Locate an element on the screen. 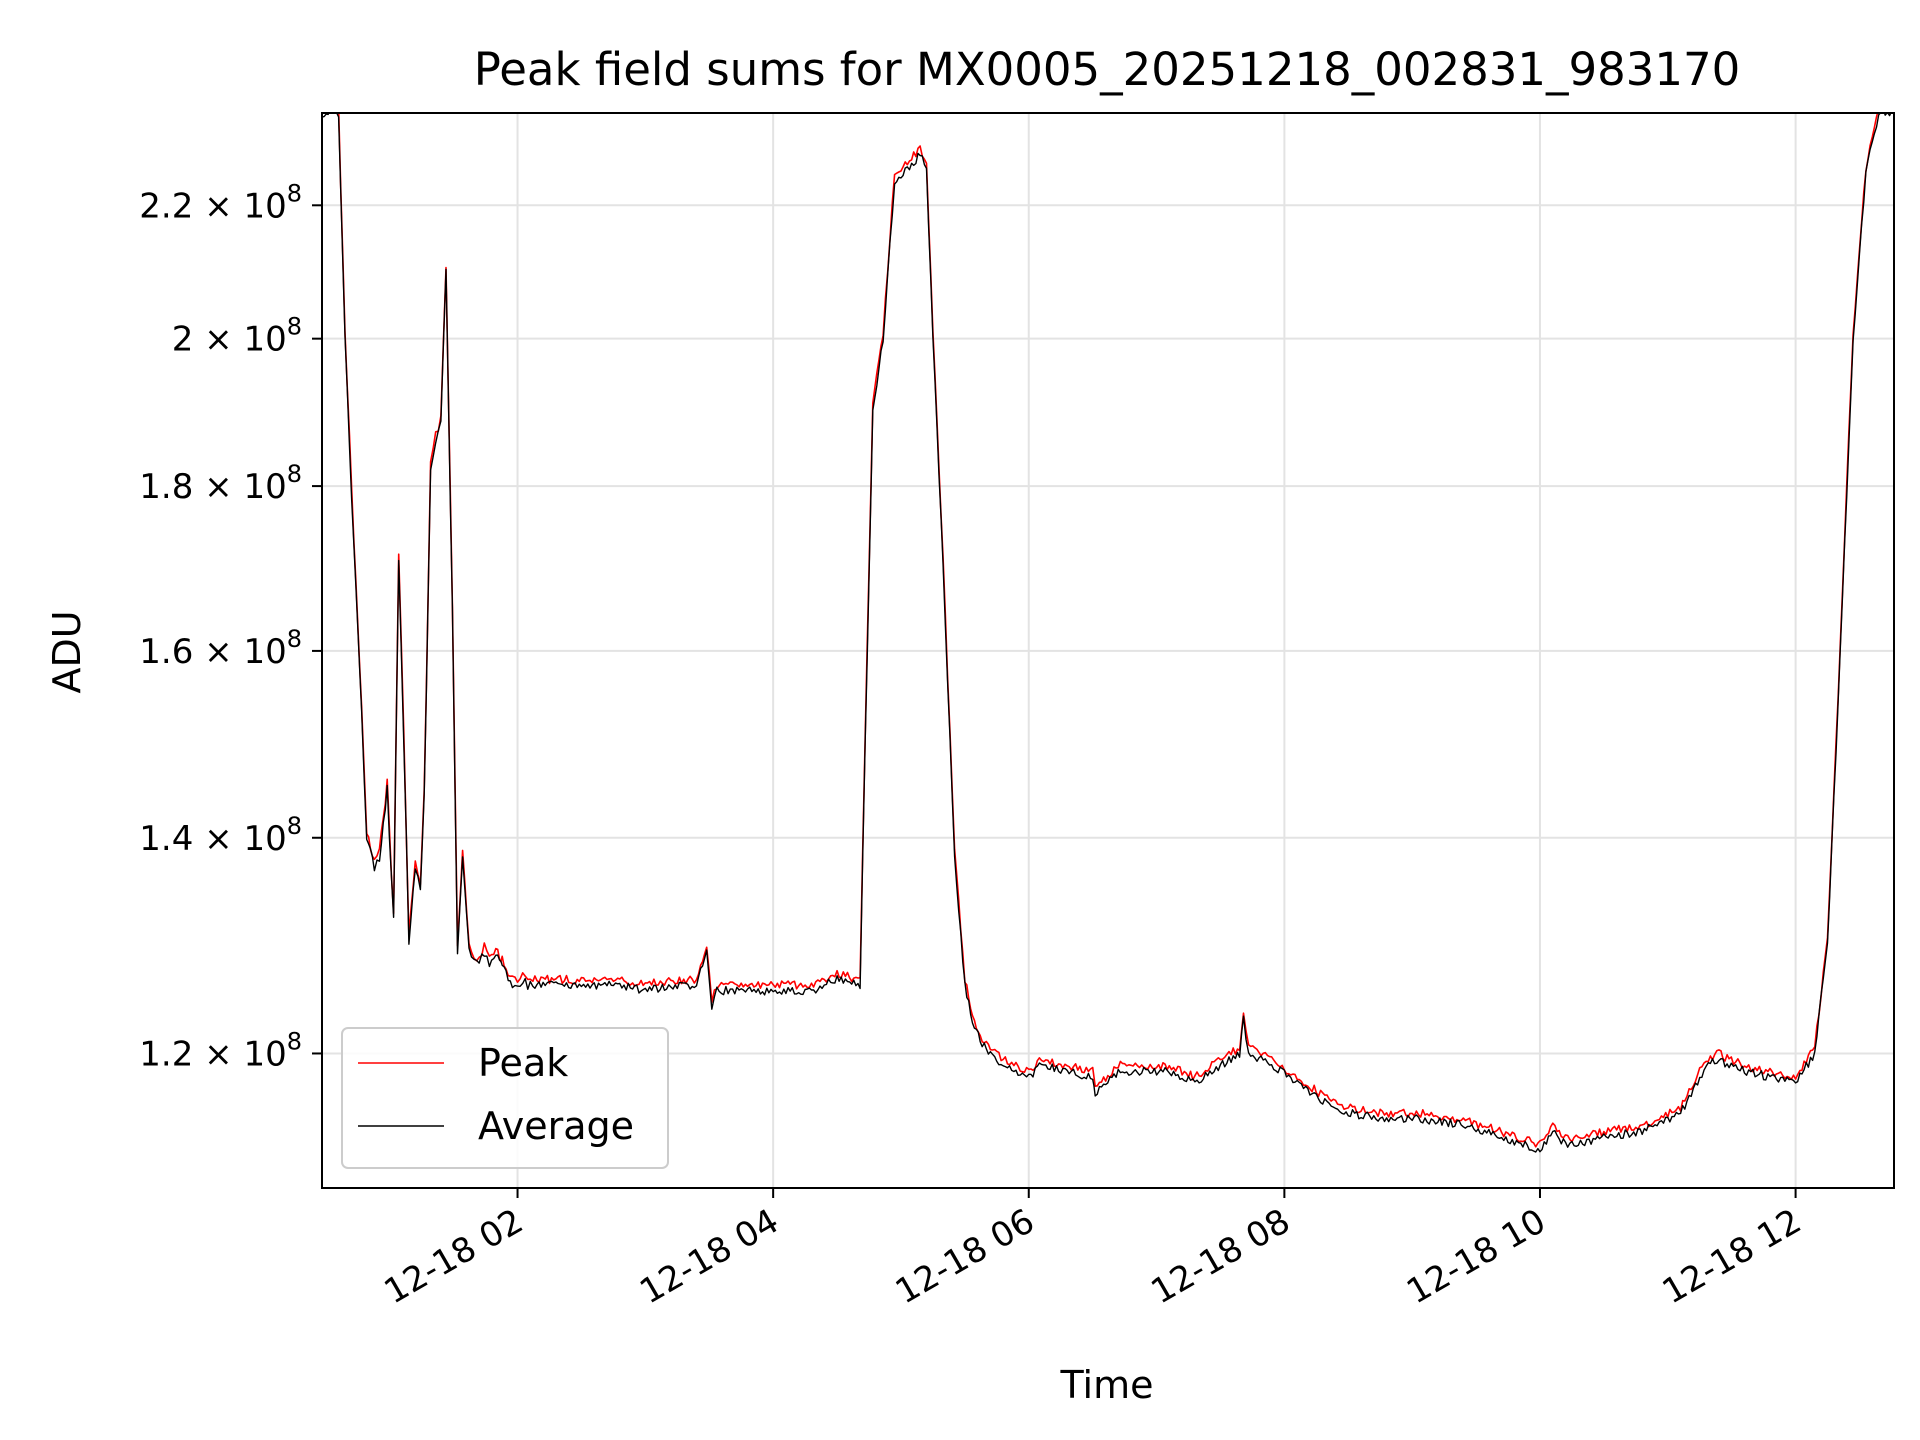 The image size is (1920, 1440). y-axis-label: ADU is located at coordinates (67, 651).